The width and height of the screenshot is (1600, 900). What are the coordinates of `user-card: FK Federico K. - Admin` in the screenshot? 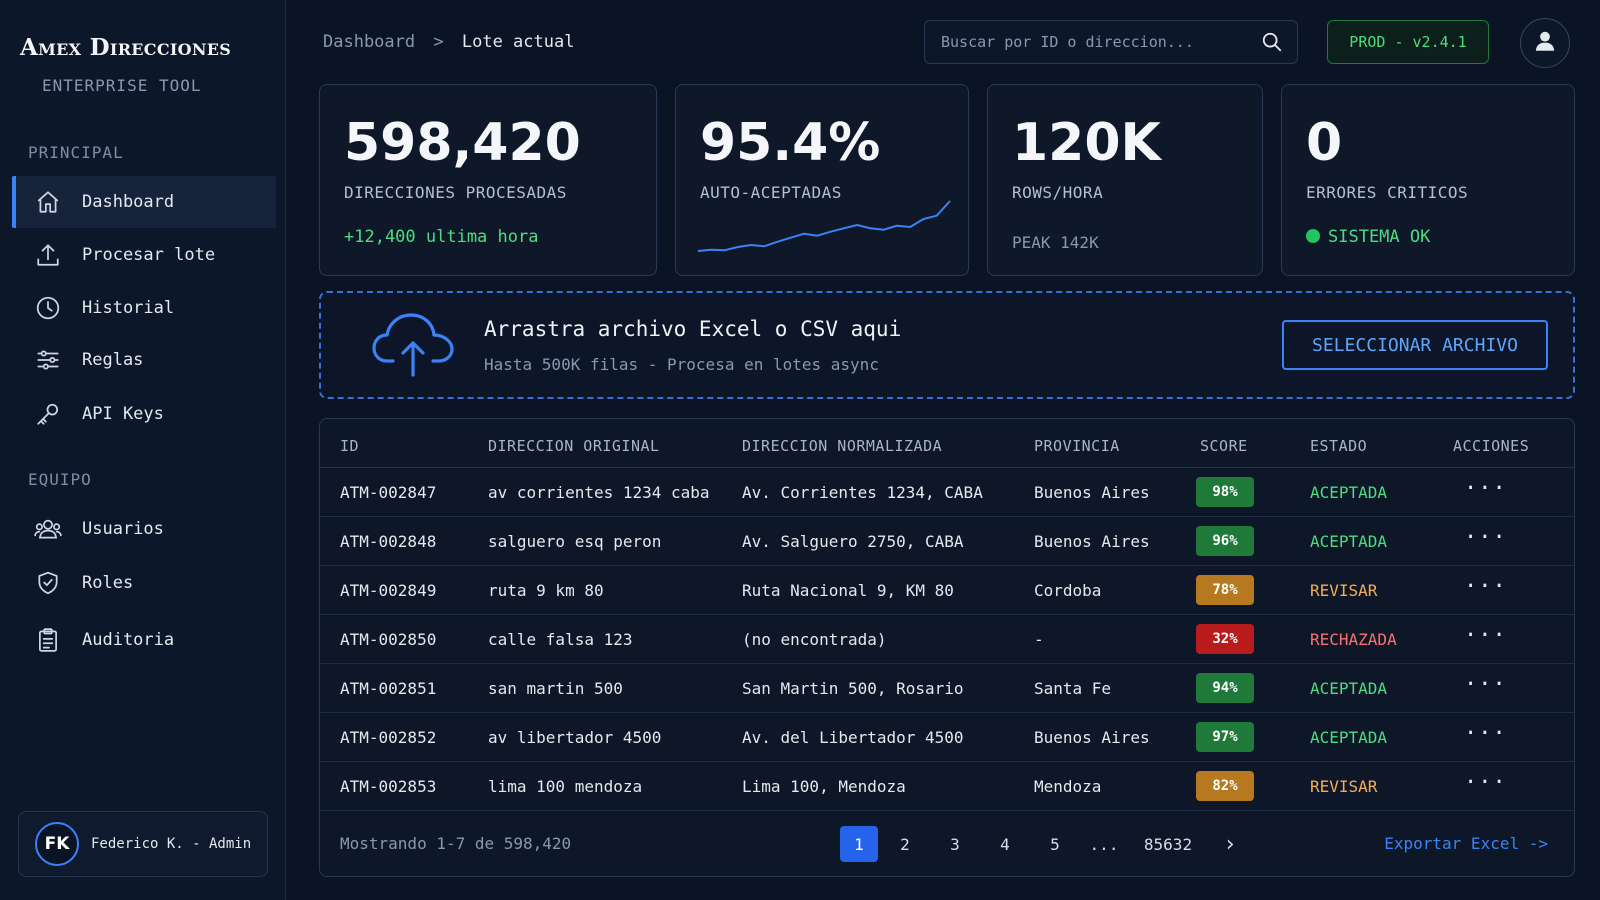 It's located at (143, 844).